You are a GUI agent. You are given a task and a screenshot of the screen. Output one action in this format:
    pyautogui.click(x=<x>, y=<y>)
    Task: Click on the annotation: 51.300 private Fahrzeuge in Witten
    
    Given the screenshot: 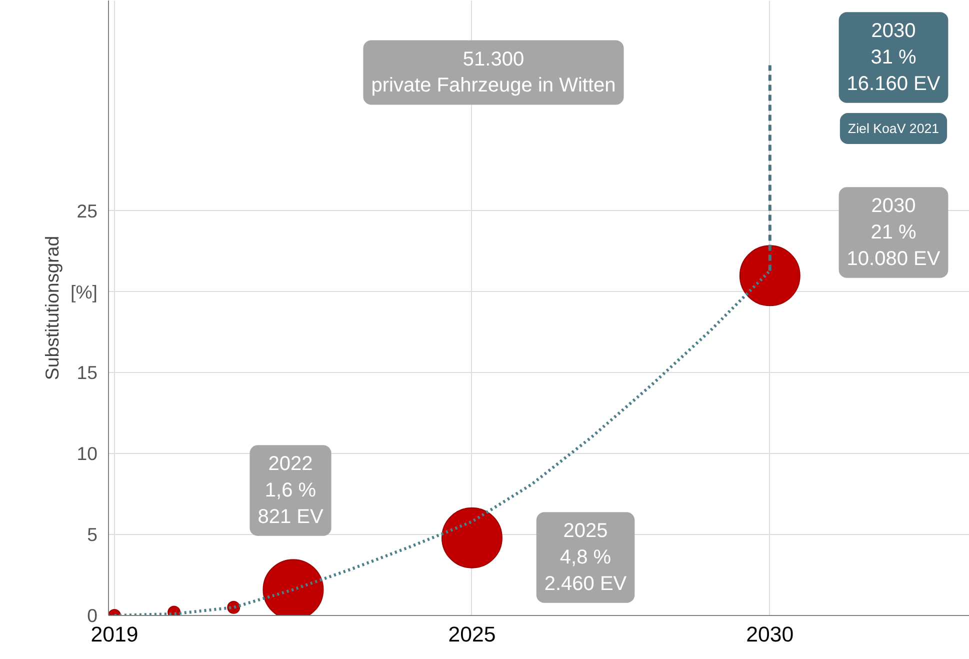 What is the action you would take?
    pyautogui.click(x=493, y=72)
    